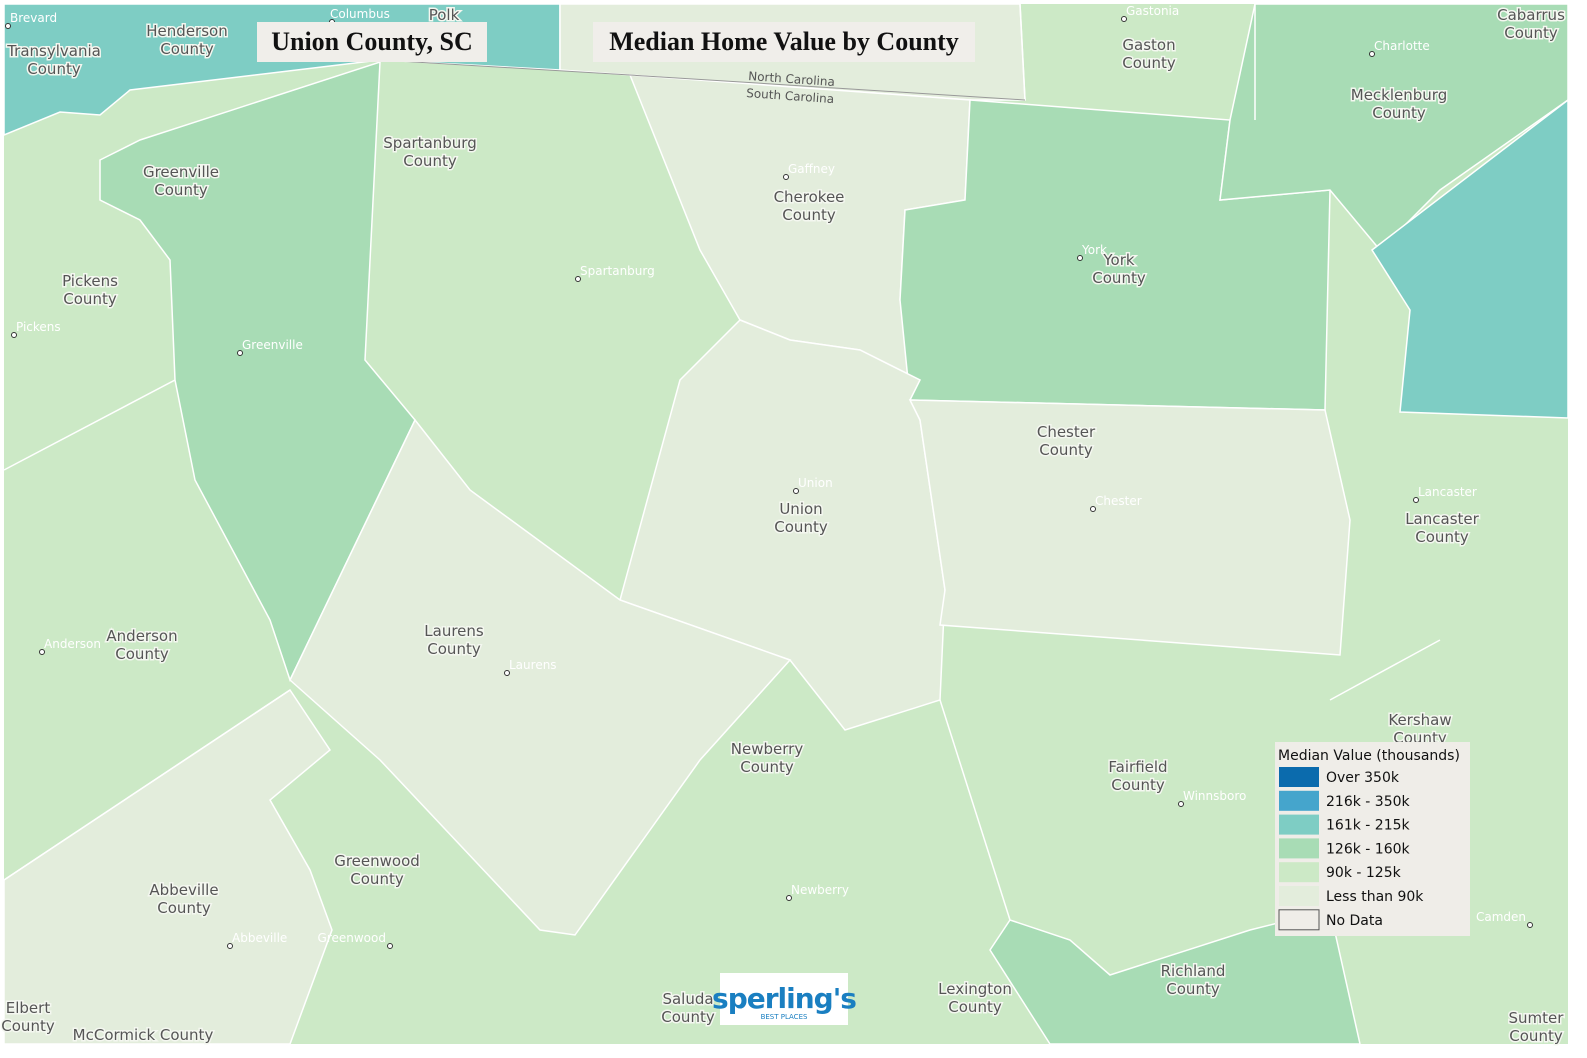 The height and width of the screenshot is (1058, 1587). Describe the element at coordinates (1537, 1018) in the screenshot. I see `county-label-line: Sumter` at that location.